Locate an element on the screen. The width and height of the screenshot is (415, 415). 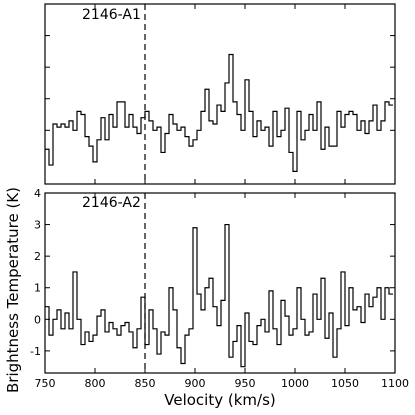
x-tick-label: 850 is located at coordinates (145, 383).